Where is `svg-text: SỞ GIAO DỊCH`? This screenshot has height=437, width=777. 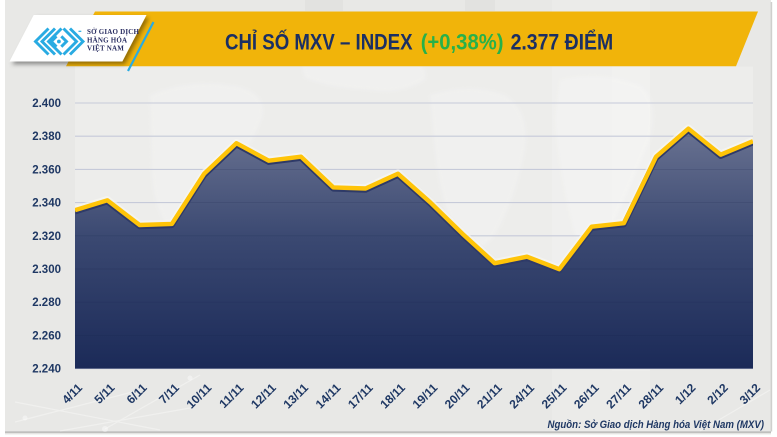
svg-text: SỞ GIAO DỊCH is located at coordinates (113, 32).